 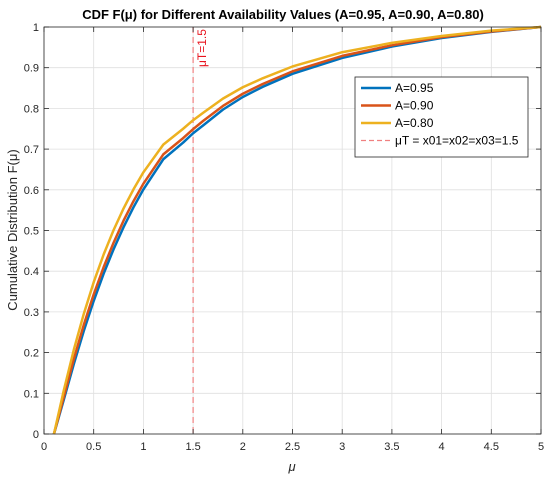 What do you see at coordinates (143, 447) in the screenshot?
I see `x-tick-label: 1` at bounding box center [143, 447].